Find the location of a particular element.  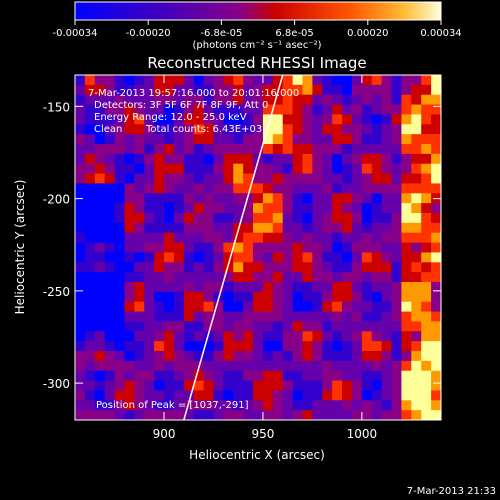

colorbar-tick-label: 6.8e-05 is located at coordinates (294, 33).